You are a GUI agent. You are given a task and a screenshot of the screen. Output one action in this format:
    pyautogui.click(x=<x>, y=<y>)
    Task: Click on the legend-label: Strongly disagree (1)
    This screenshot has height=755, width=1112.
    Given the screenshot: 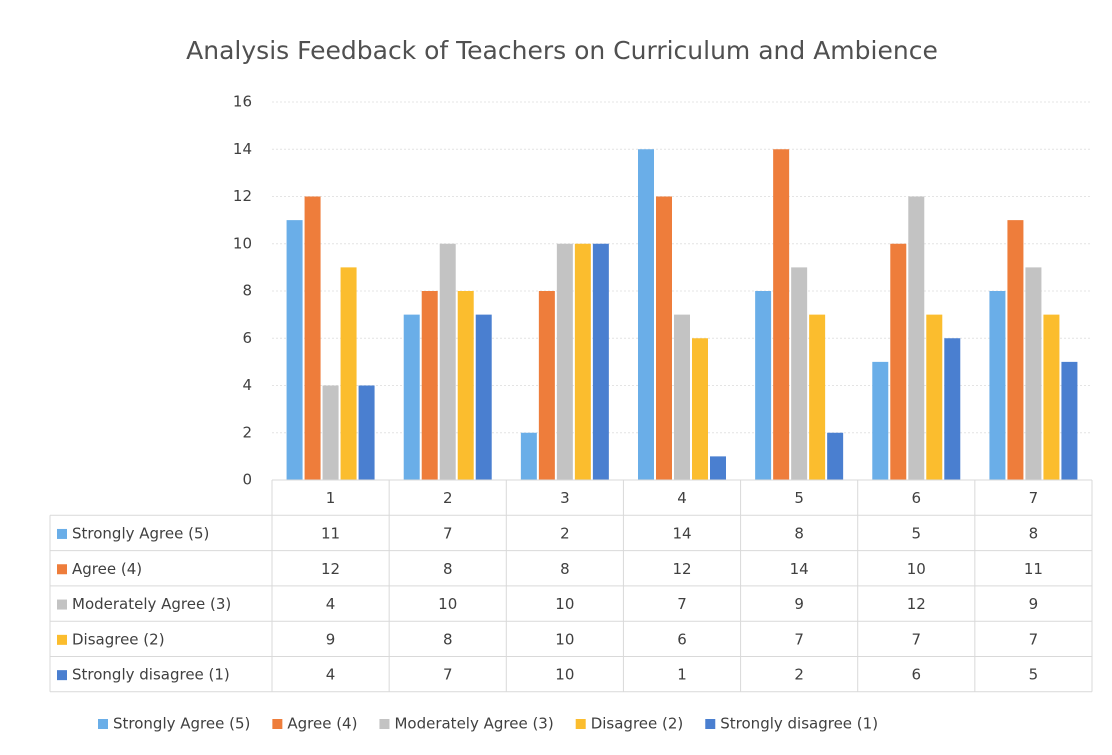 What is the action you would take?
    pyautogui.click(x=799, y=724)
    